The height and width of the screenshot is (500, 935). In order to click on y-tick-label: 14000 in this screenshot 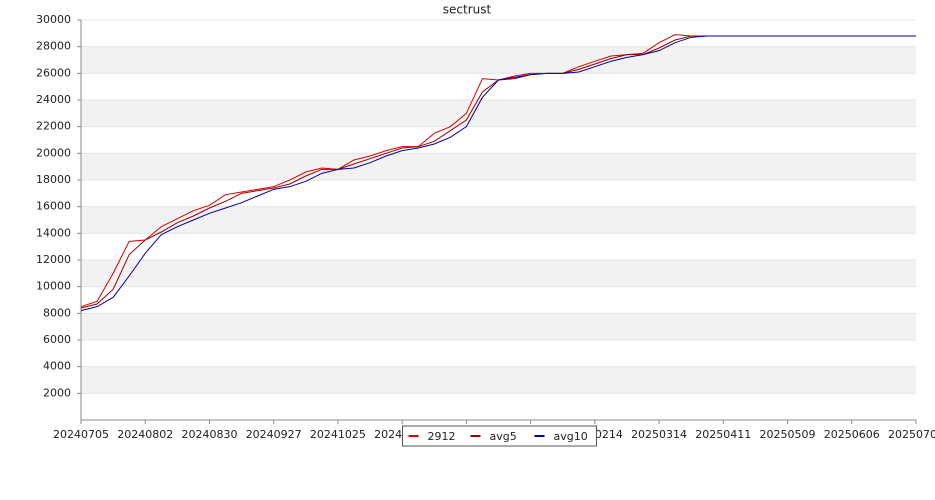, I will do `click(53, 232)`.